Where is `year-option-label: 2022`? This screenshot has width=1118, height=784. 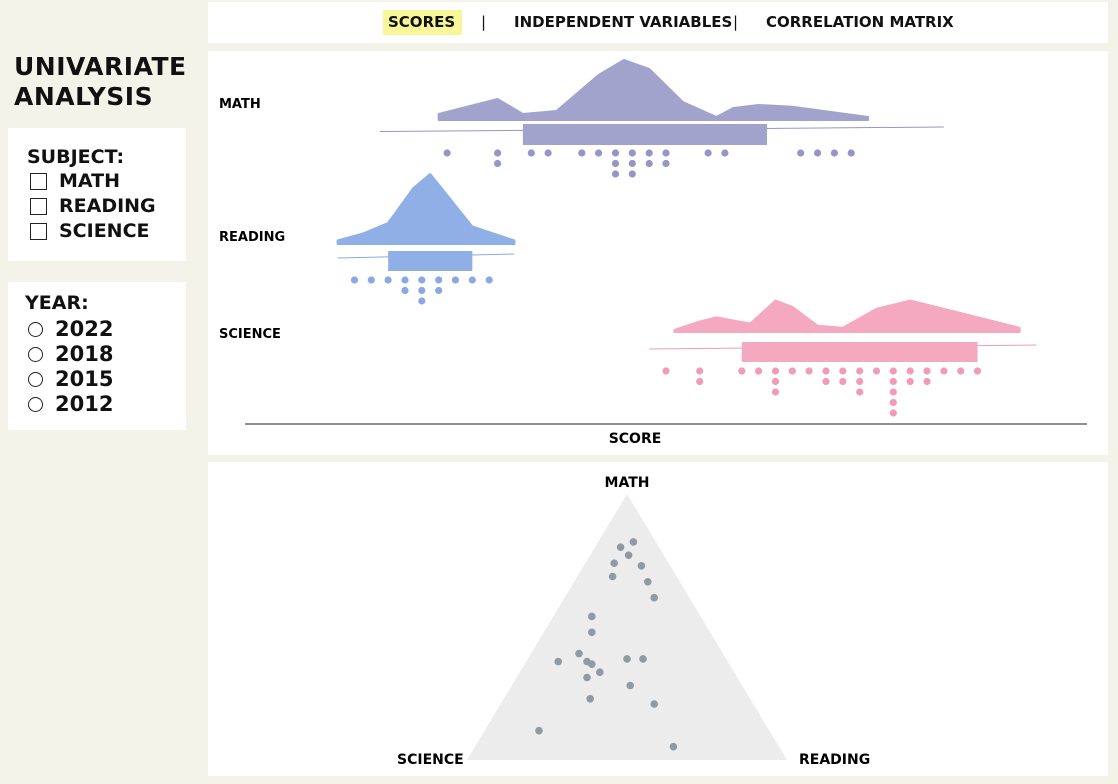 year-option-label: 2022 is located at coordinates (84, 329).